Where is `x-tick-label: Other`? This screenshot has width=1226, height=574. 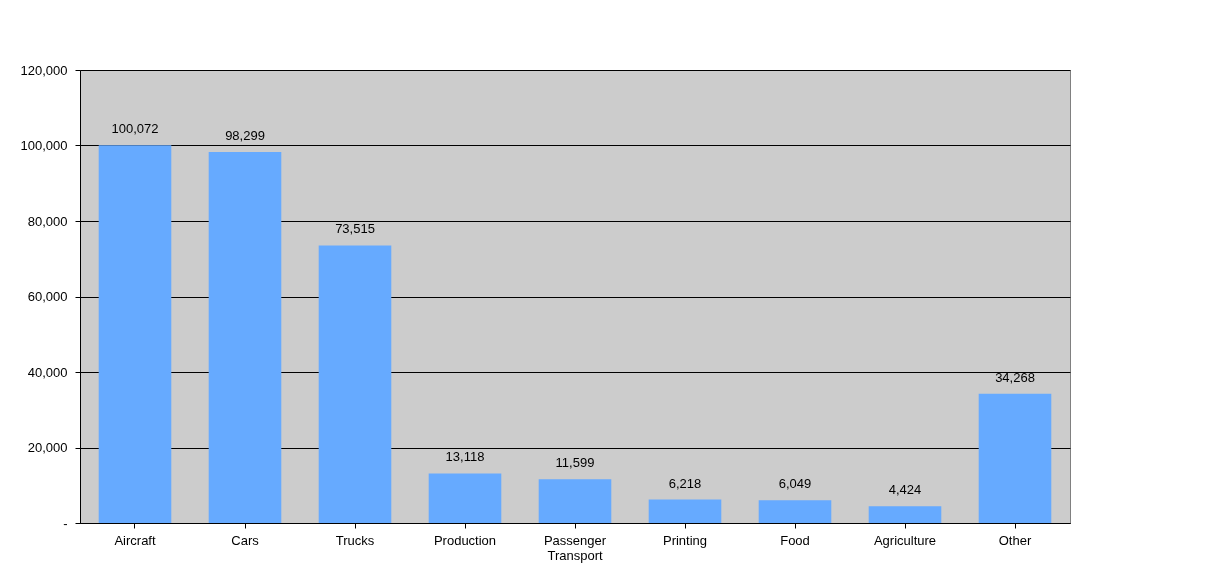 x-tick-label: Other is located at coordinates (1015, 540).